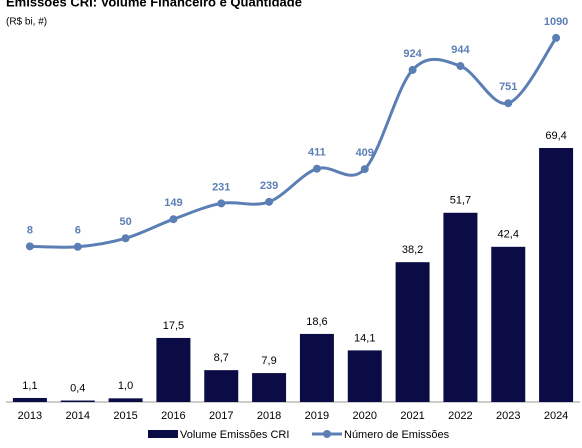  Describe the element at coordinates (508, 87) in the screenshot. I see `line-label: 751` at that location.